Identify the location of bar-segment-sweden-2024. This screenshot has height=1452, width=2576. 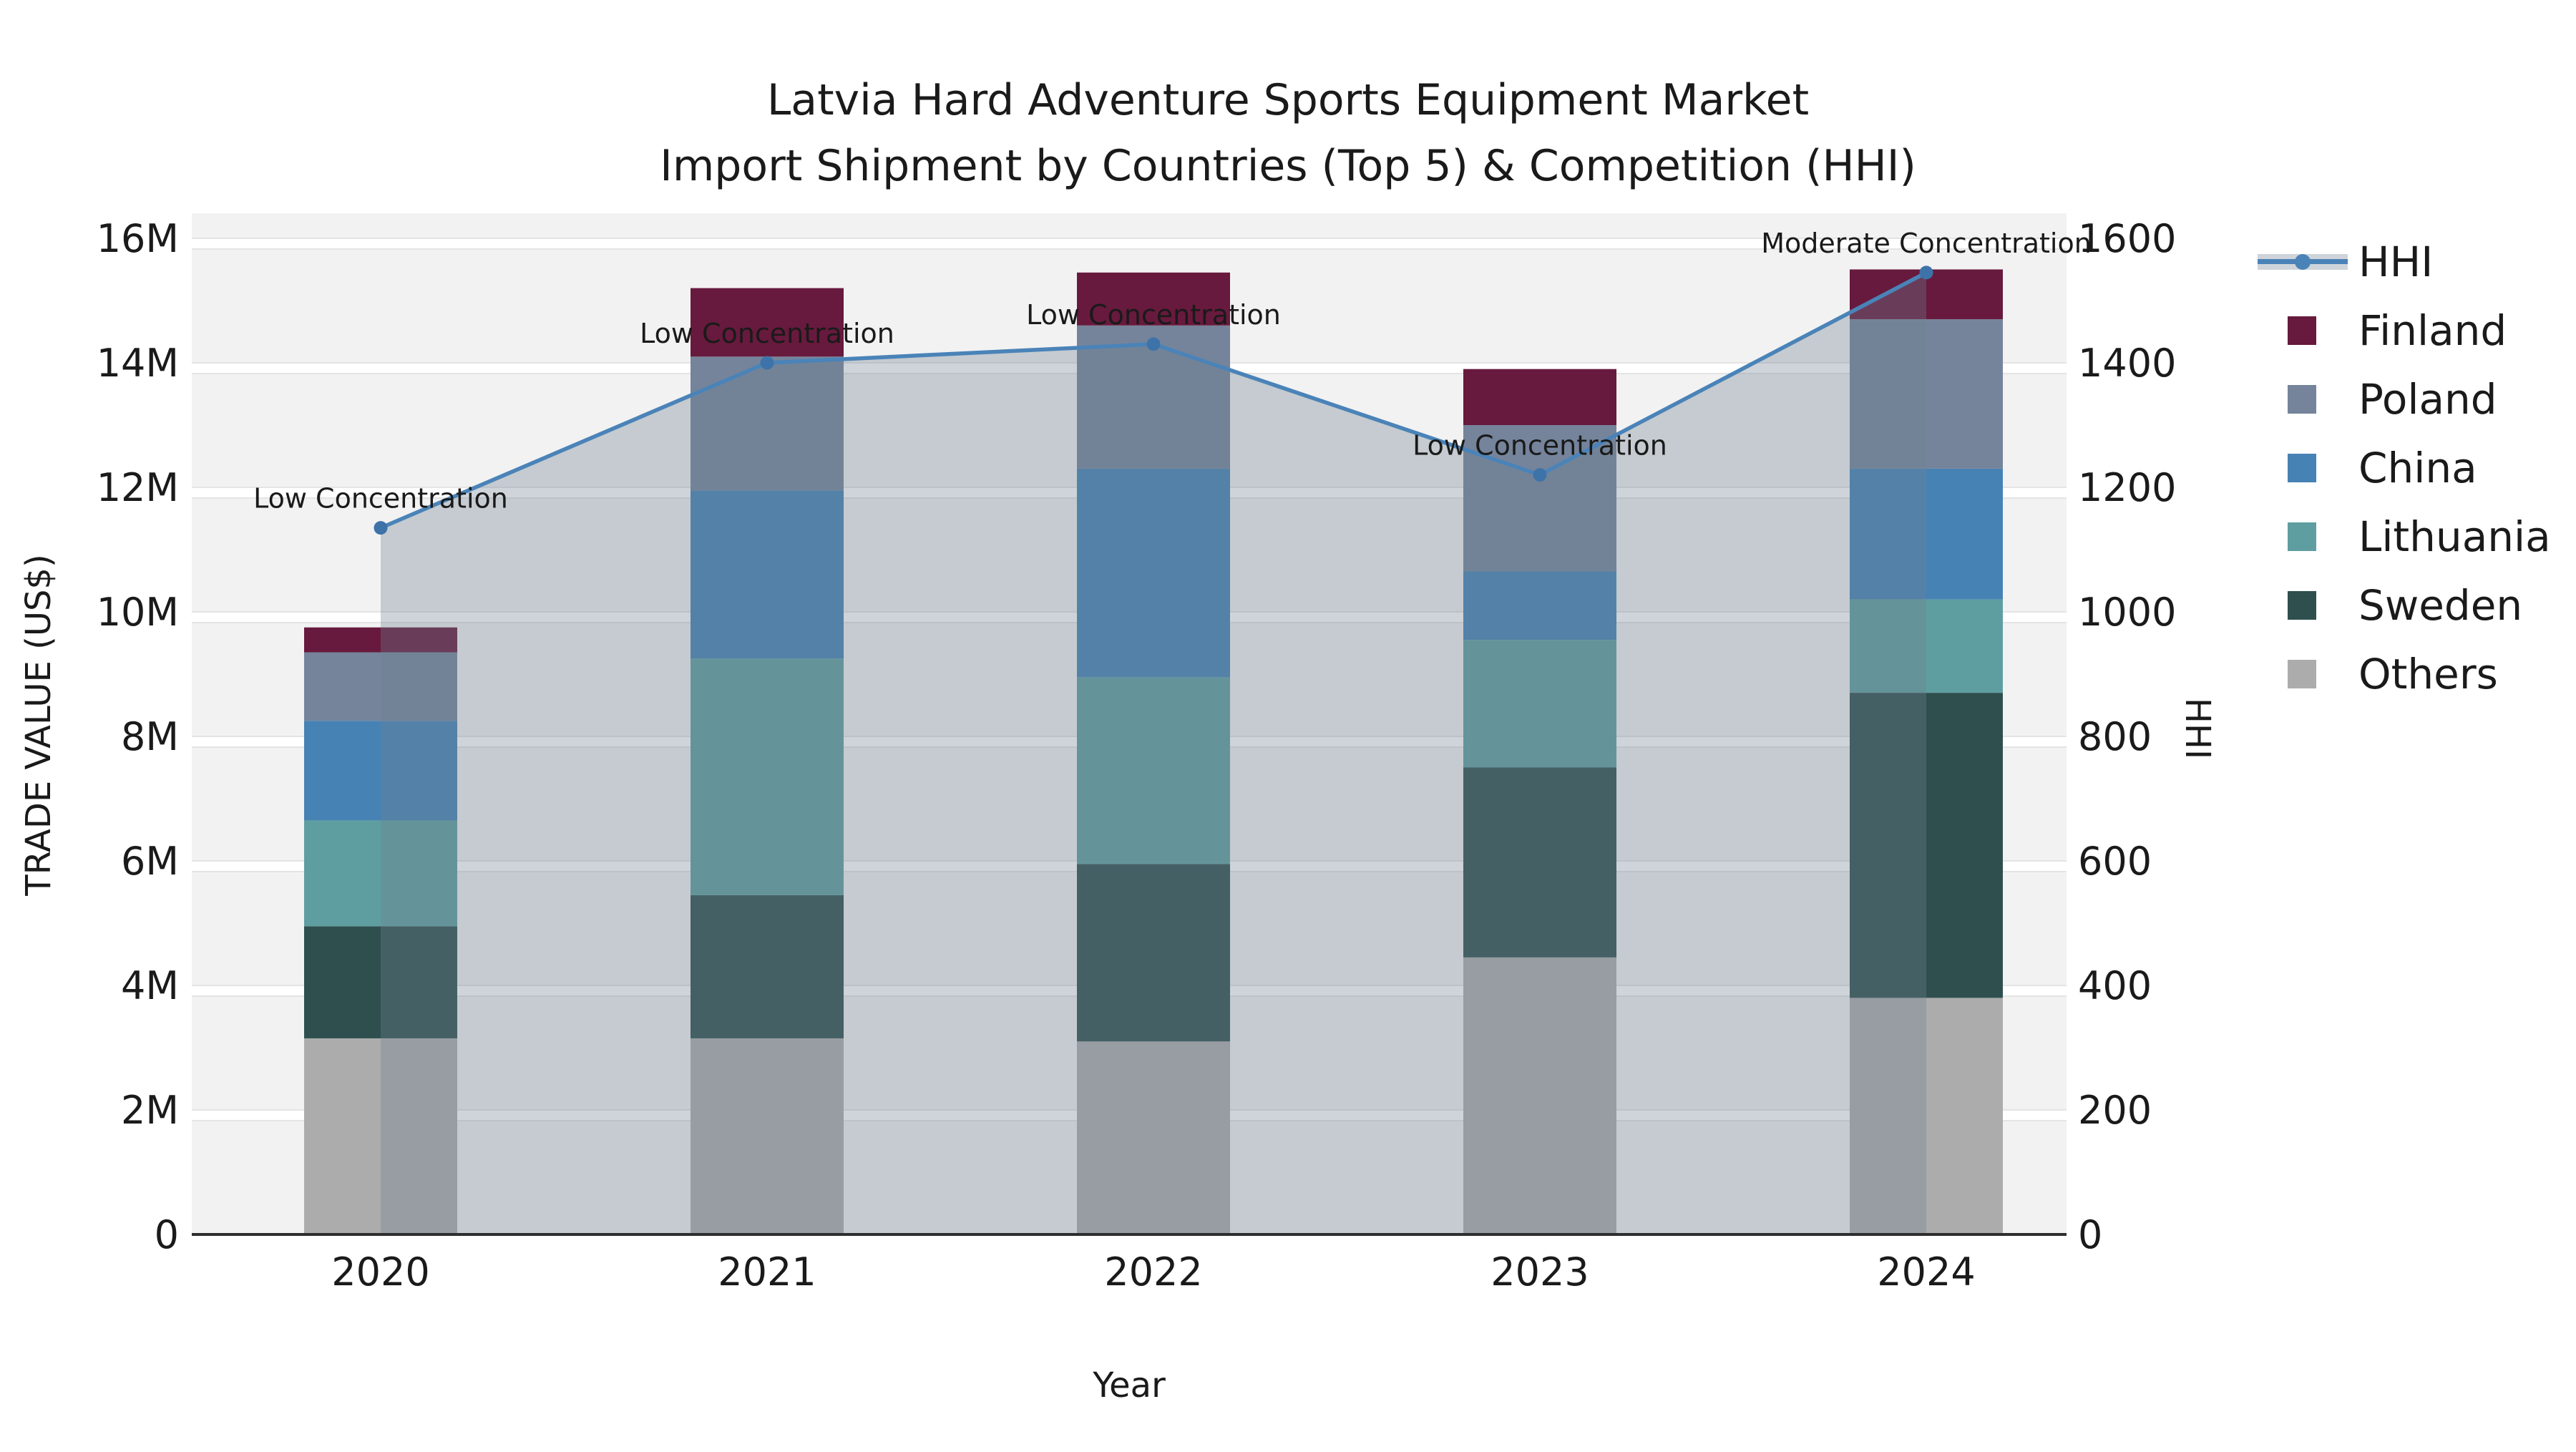
(1926, 846).